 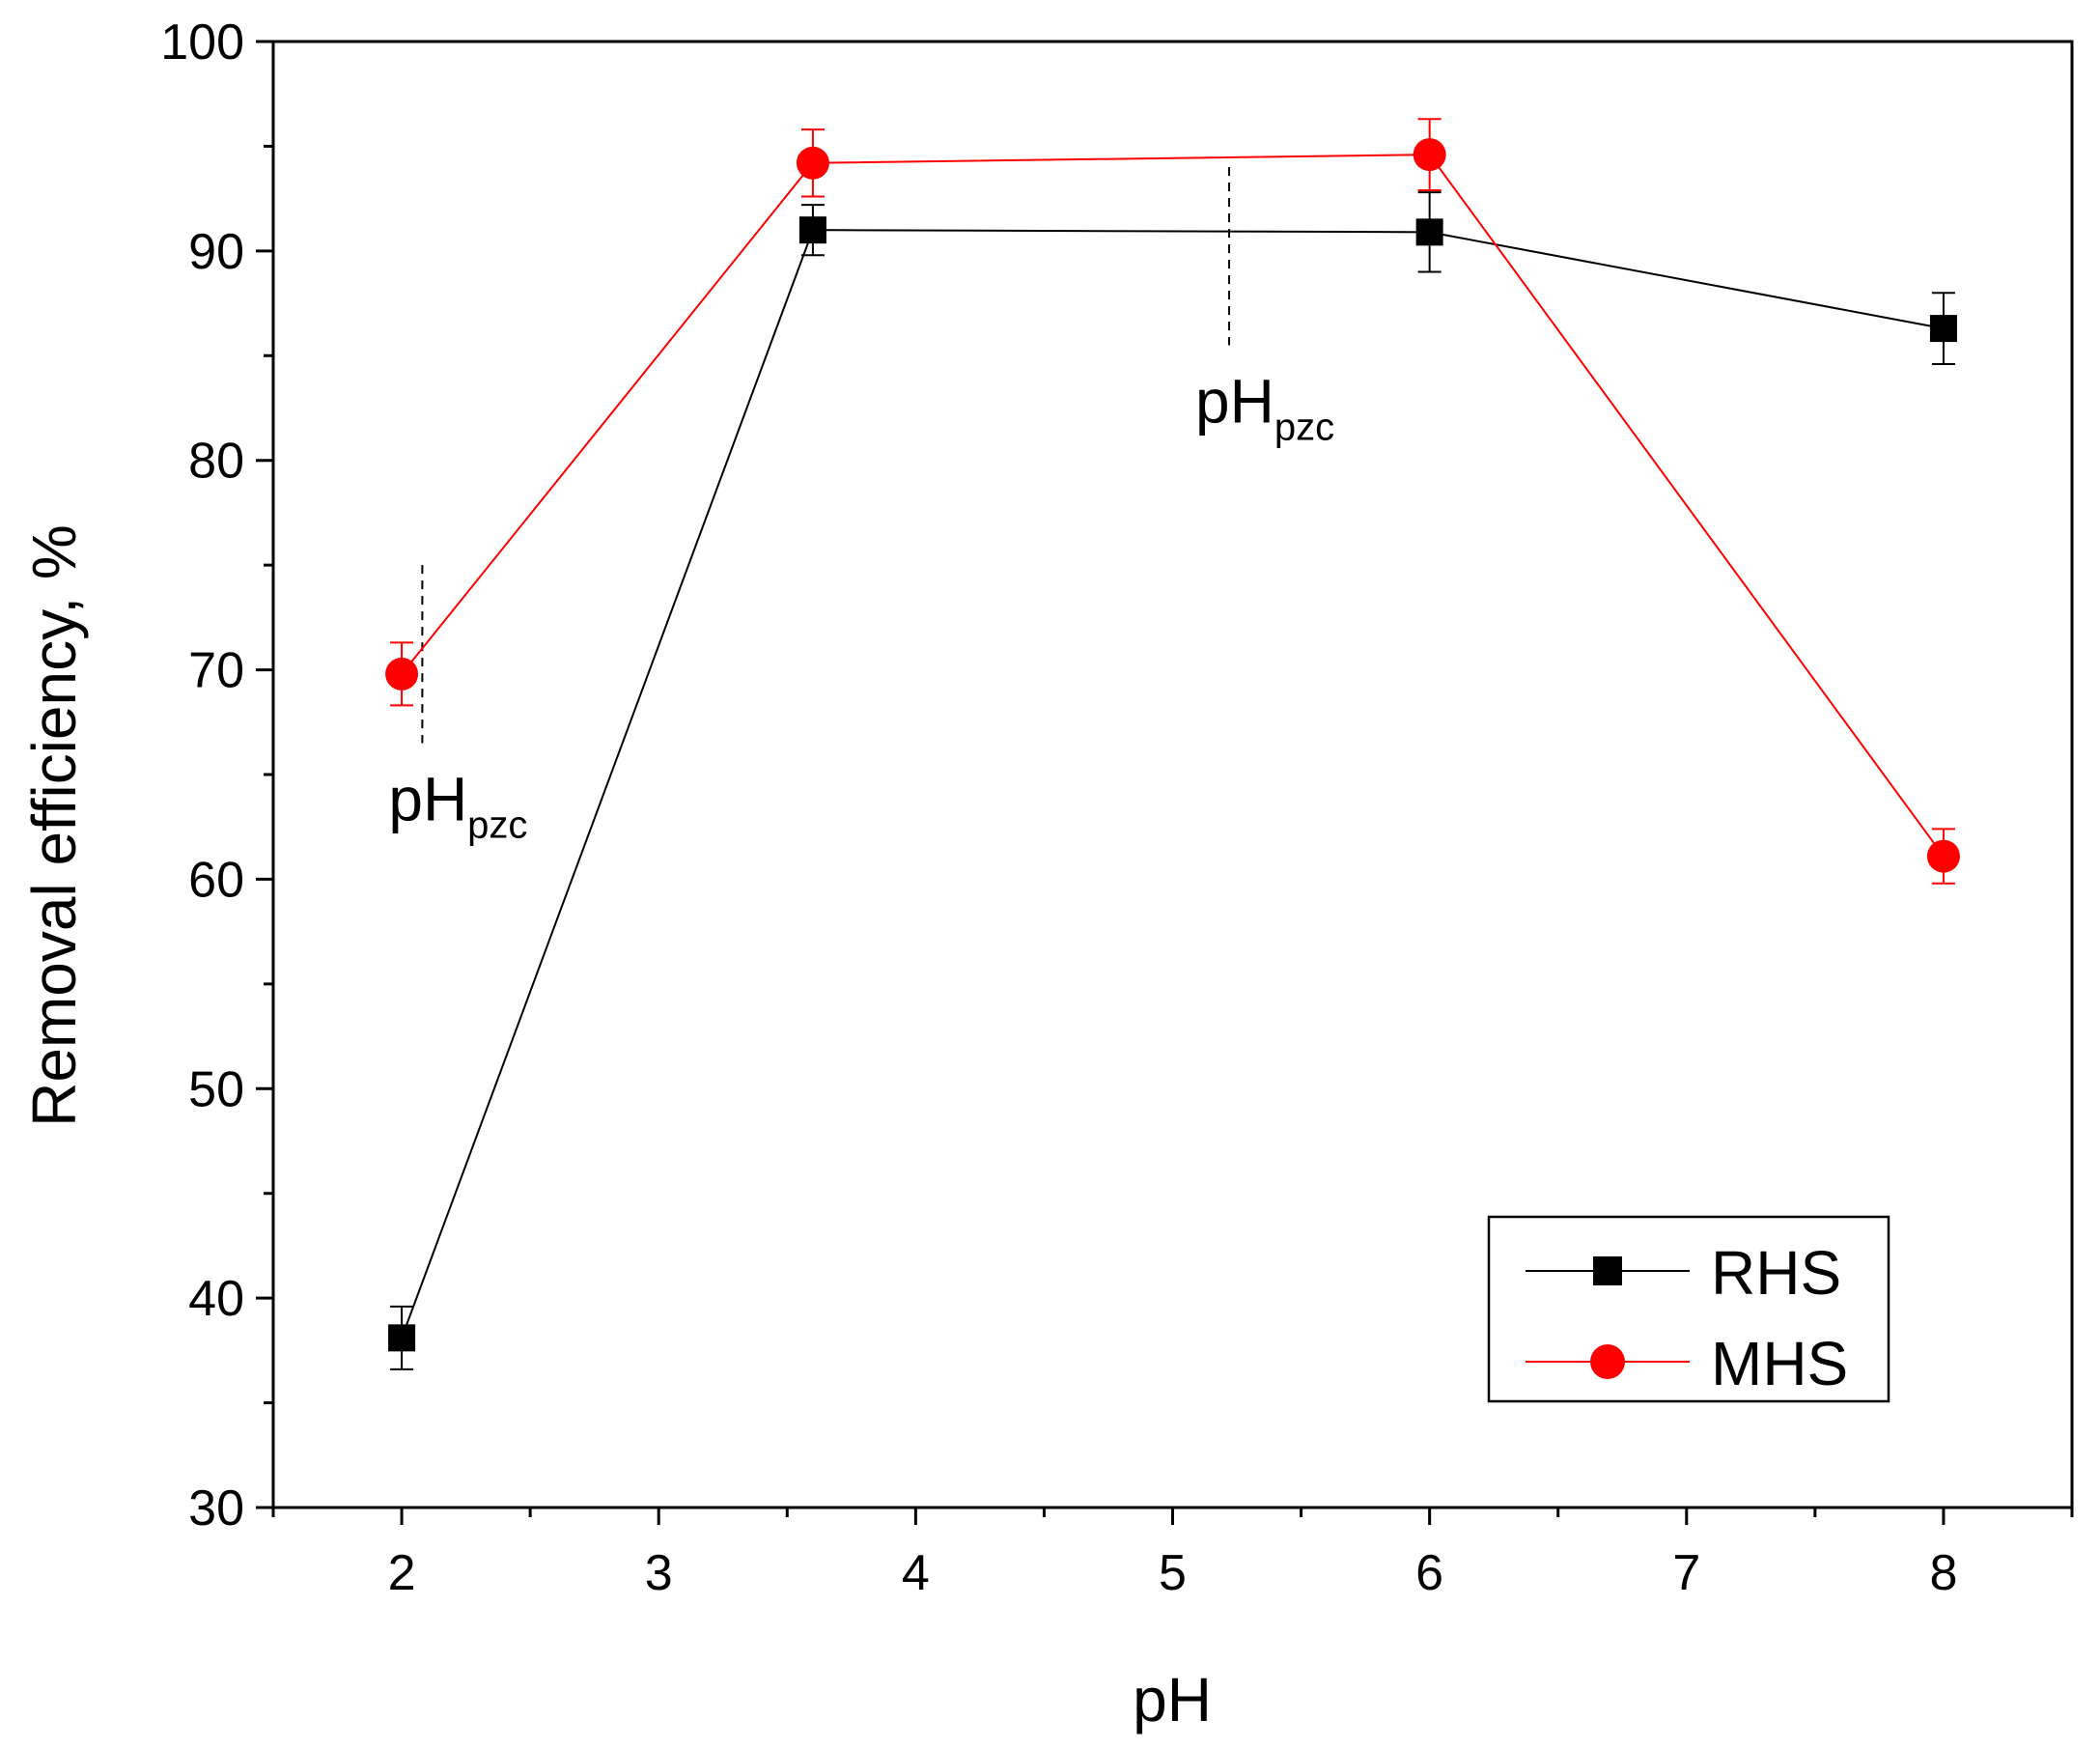 I want to click on legend-box, so click(x=1689, y=1309).